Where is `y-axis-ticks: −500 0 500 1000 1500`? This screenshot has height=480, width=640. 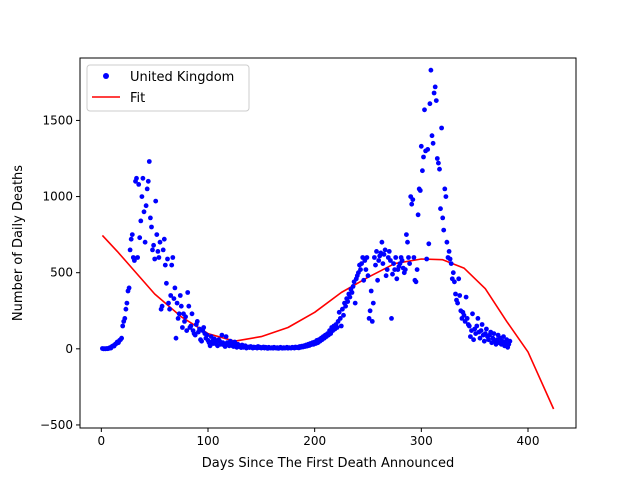
y-axis-ticks: −500 0 500 1000 1500 is located at coordinates (60, 272).